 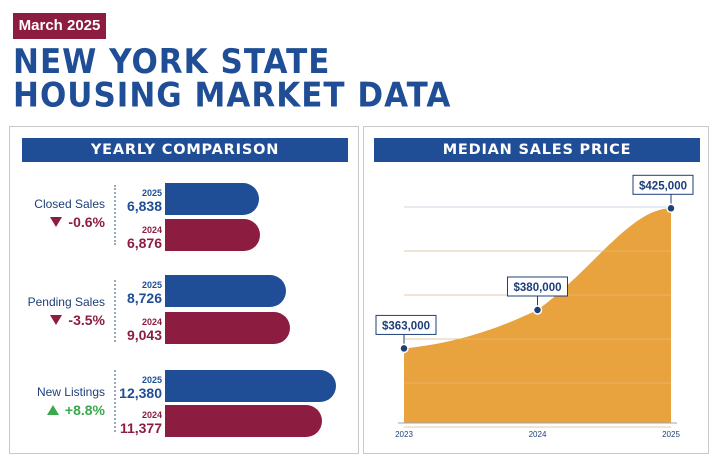 What do you see at coordinates (232, 96) in the screenshot?
I see `title-line-2: HOUSING MARKET DATA` at bounding box center [232, 96].